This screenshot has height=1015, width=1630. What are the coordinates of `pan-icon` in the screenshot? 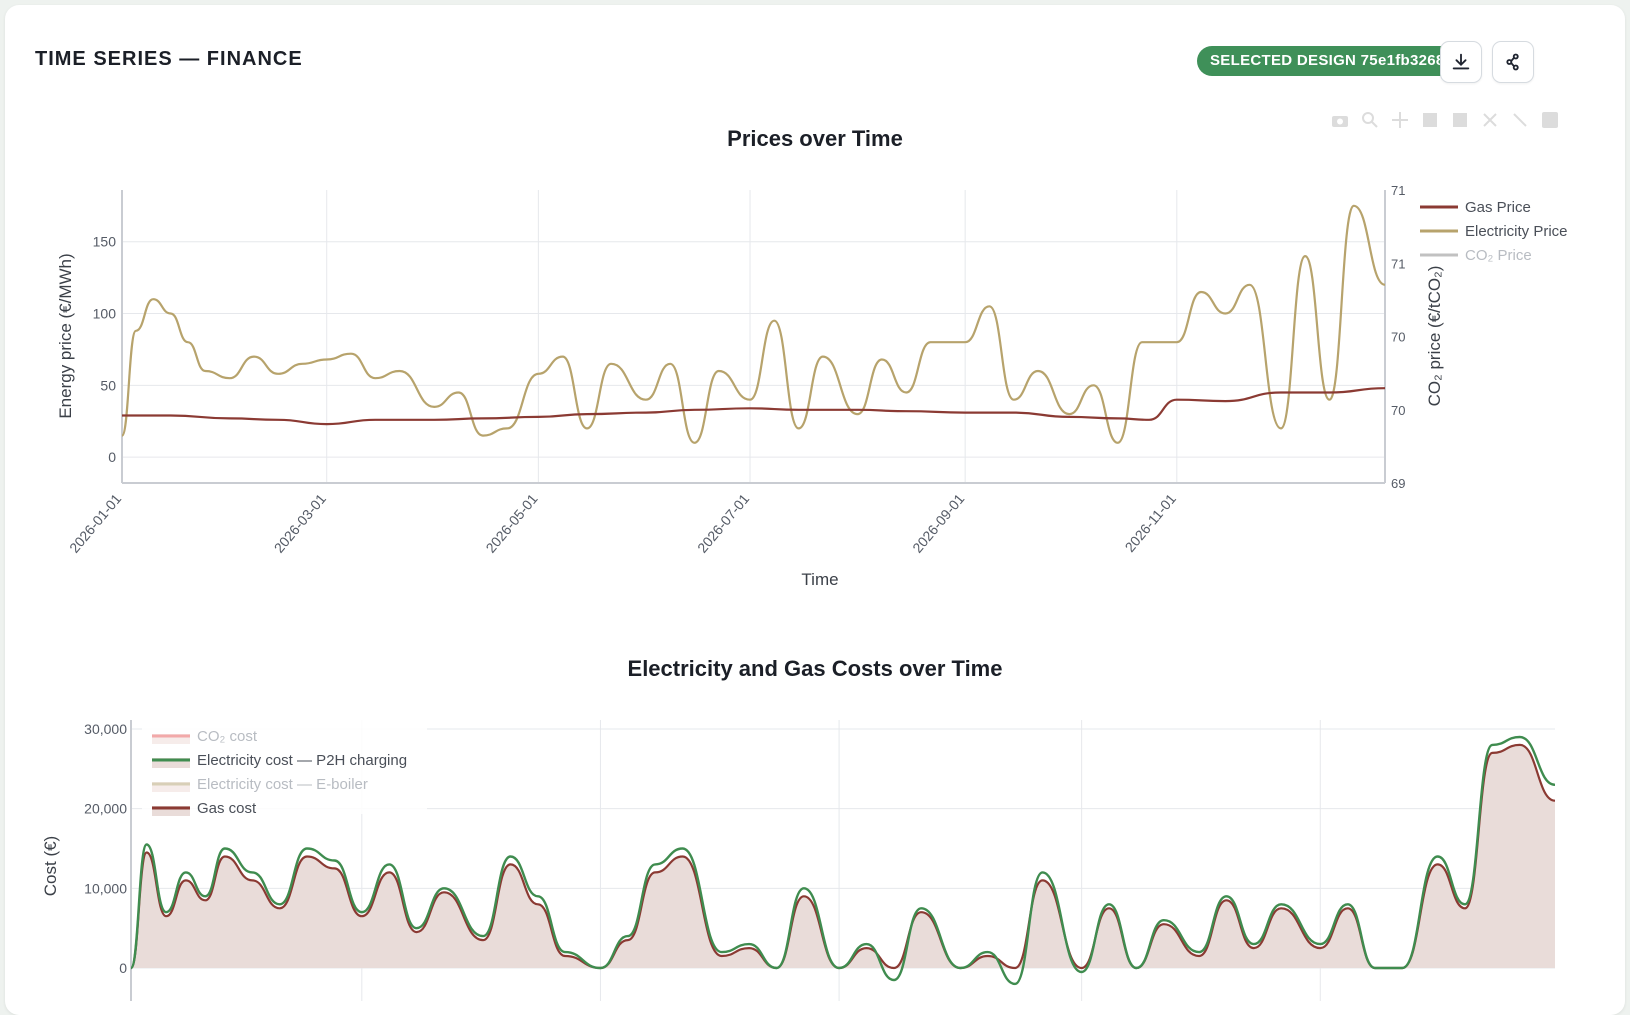 It's located at (1400, 120).